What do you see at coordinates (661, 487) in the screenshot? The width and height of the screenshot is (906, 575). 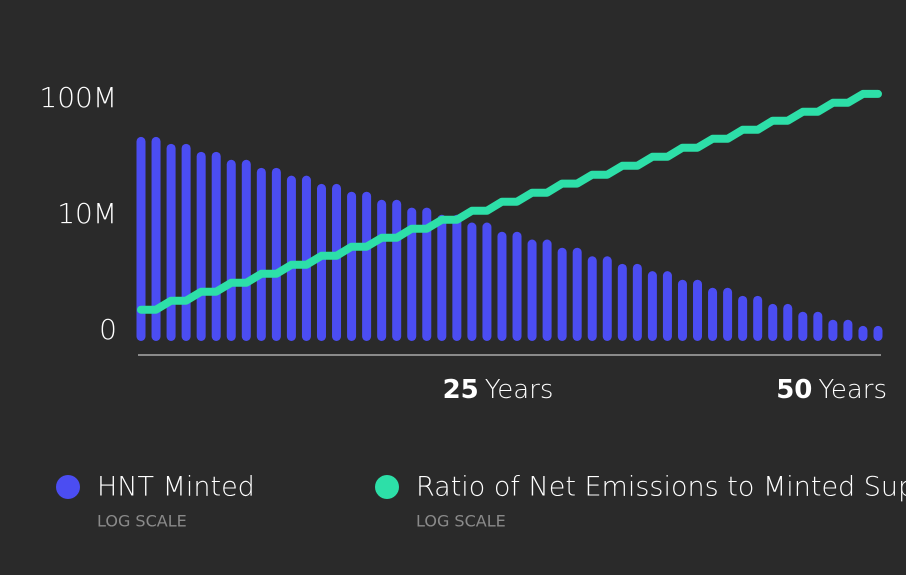 I see `legend-label: Ratio of Net Emissions to Minted Supply` at bounding box center [661, 487].